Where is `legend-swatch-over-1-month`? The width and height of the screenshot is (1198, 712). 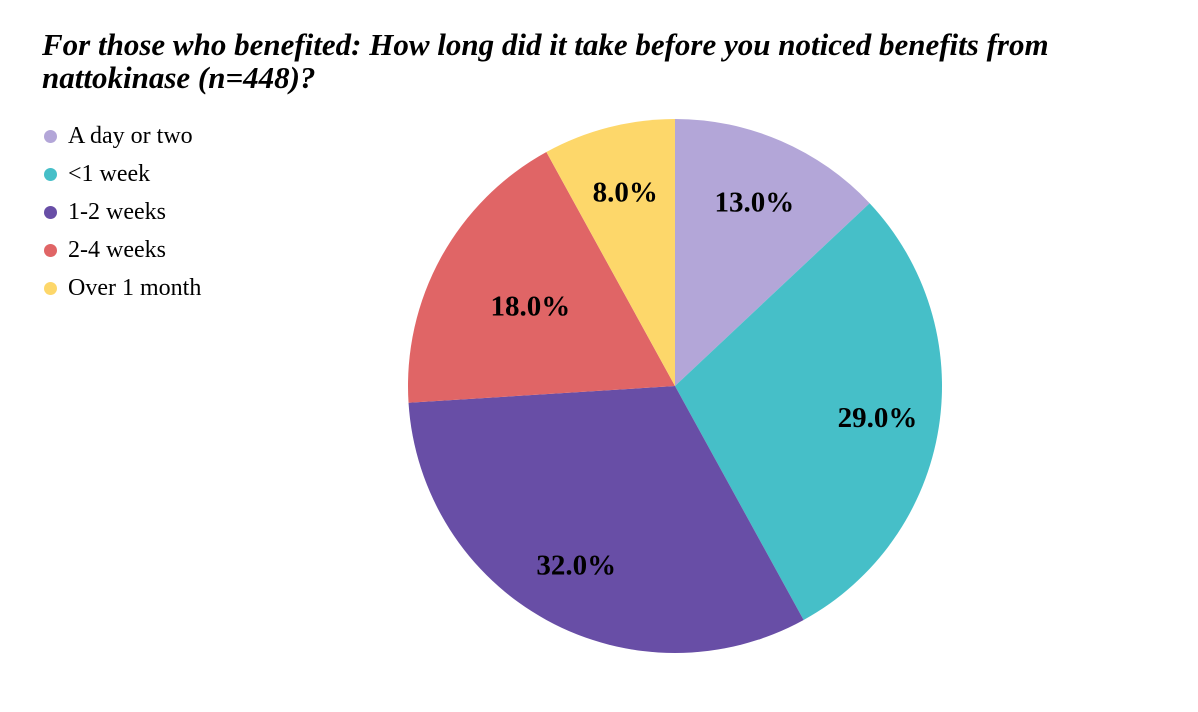
legend-swatch-over-1-month is located at coordinates (50, 288).